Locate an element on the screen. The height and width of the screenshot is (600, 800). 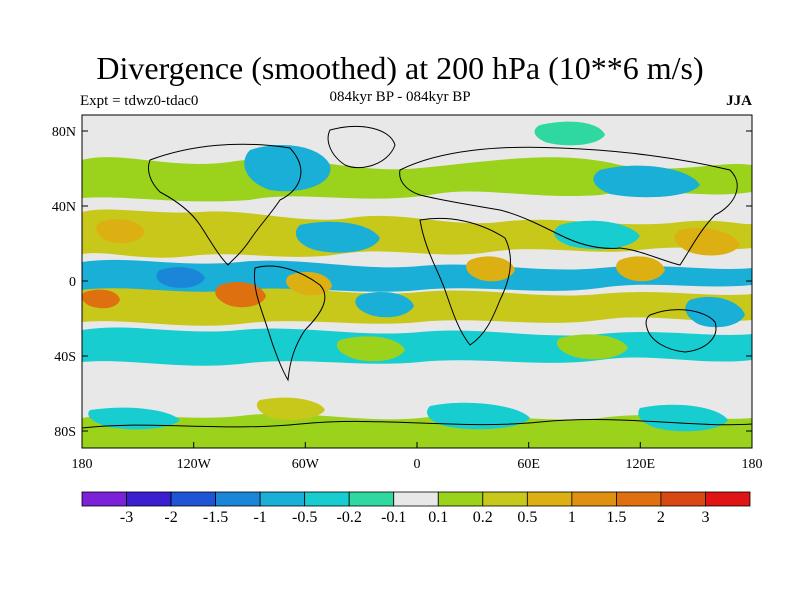
lat-label: 80S is located at coordinates (65, 432).